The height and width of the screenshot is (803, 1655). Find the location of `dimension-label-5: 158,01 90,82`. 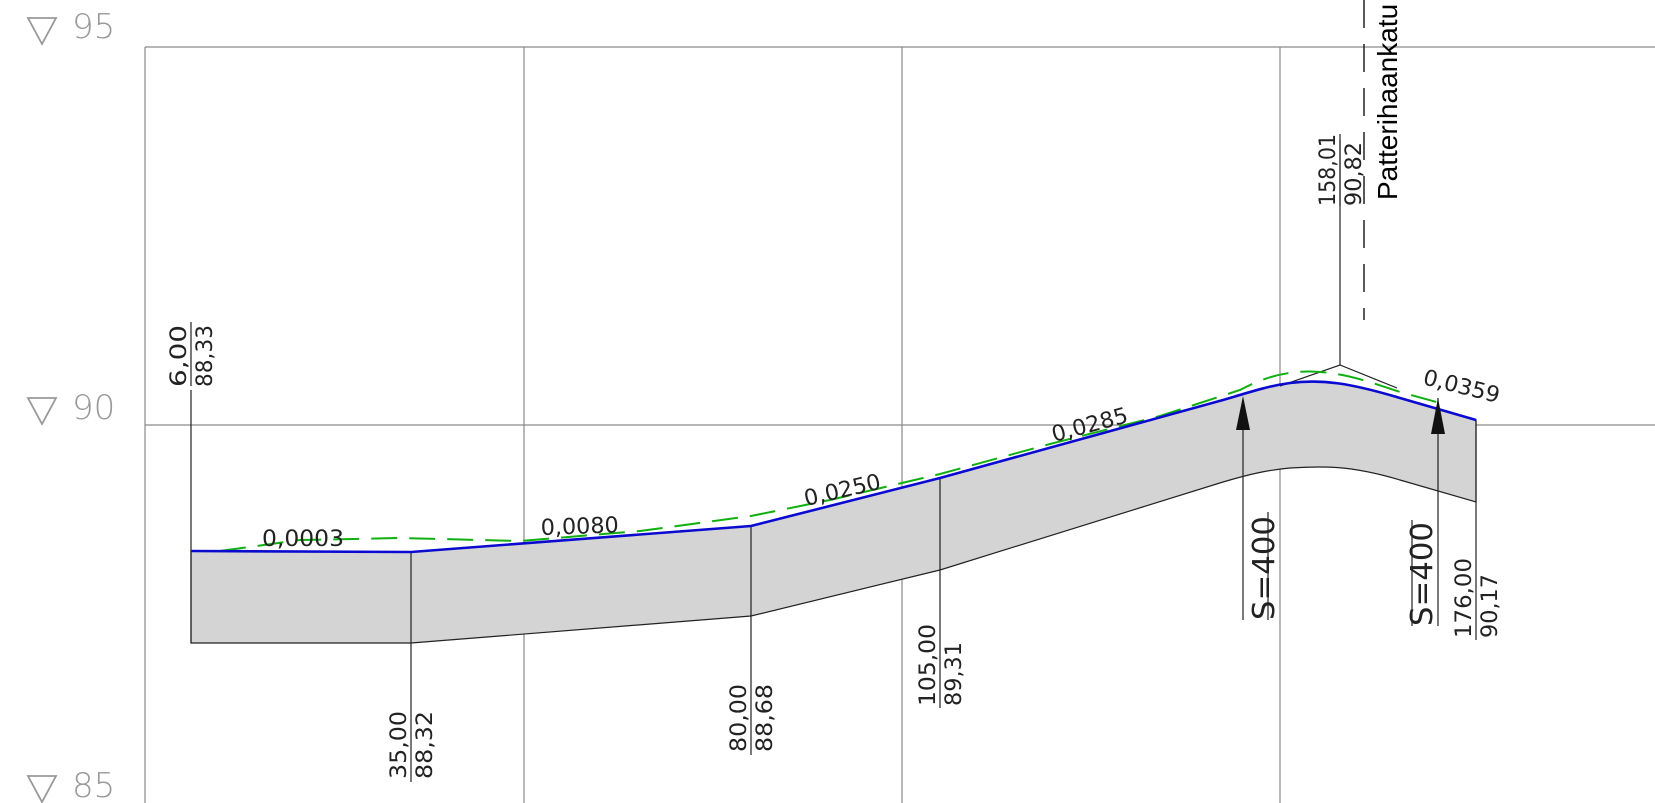

dimension-label-5: 158,01 90,82 is located at coordinates (1341, 170).